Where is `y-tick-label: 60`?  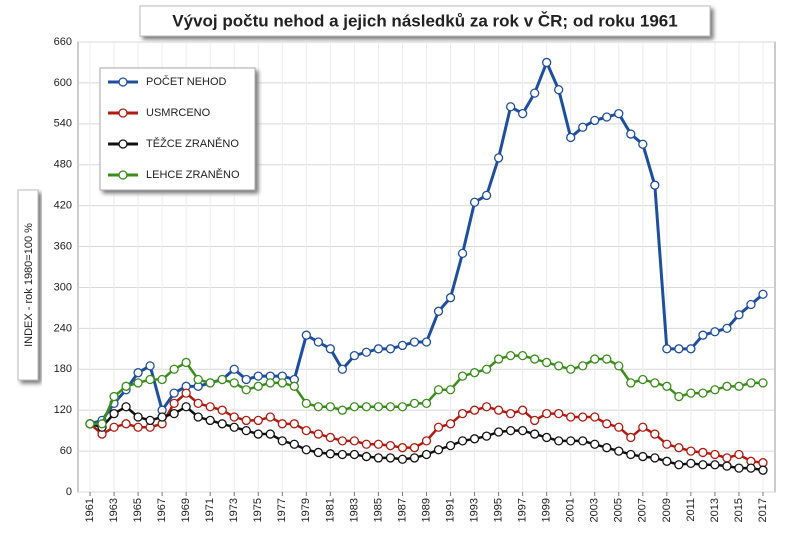
y-tick-label: 60 is located at coordinates (66, 451).